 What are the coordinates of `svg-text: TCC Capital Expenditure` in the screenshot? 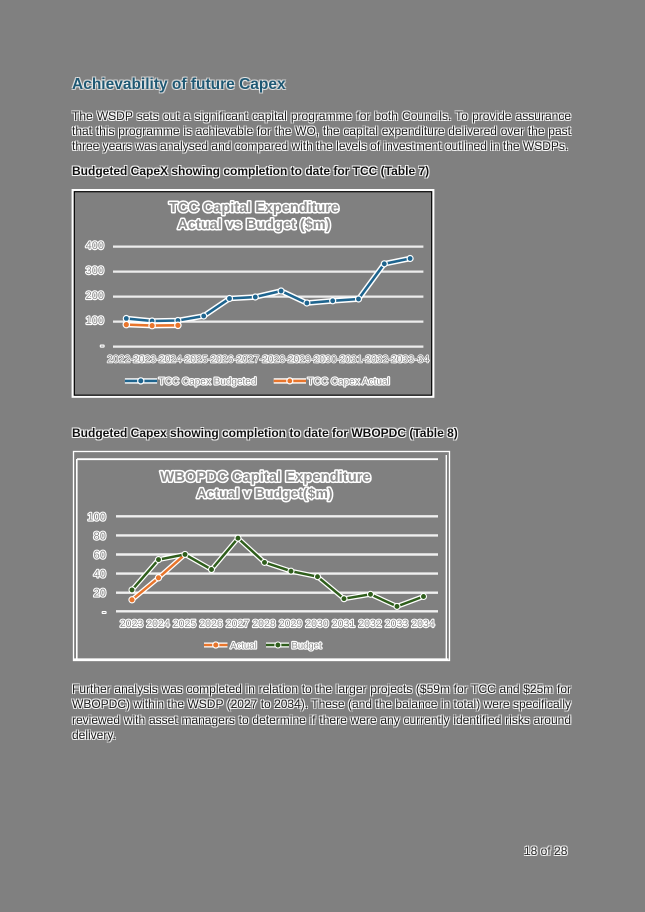 It's located at (254, 208).